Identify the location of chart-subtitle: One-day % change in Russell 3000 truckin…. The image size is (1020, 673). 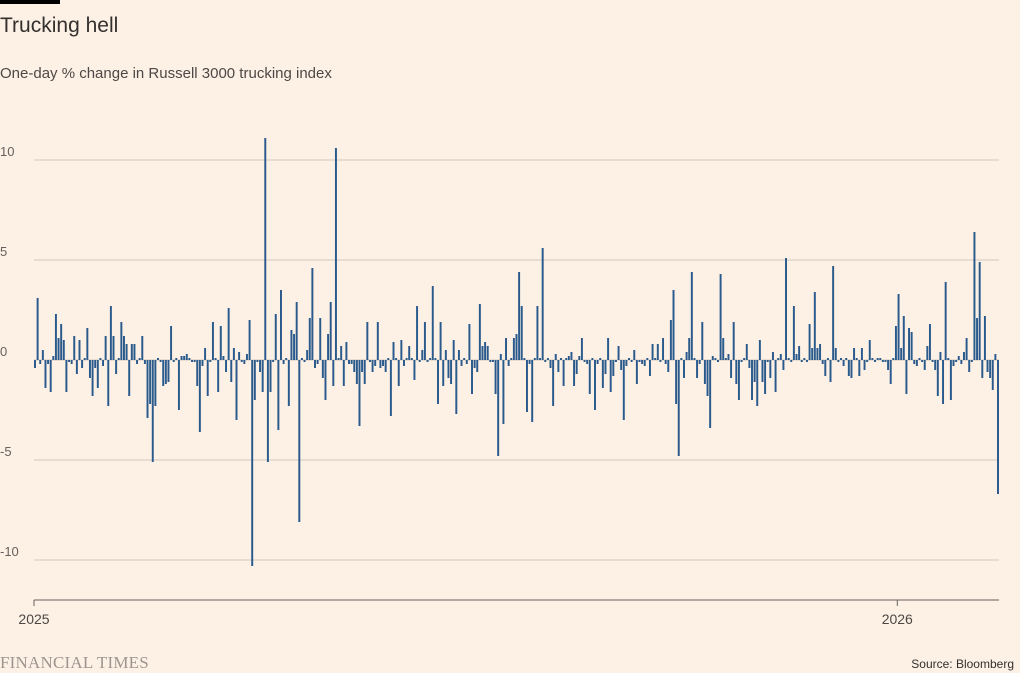
(166, 73).